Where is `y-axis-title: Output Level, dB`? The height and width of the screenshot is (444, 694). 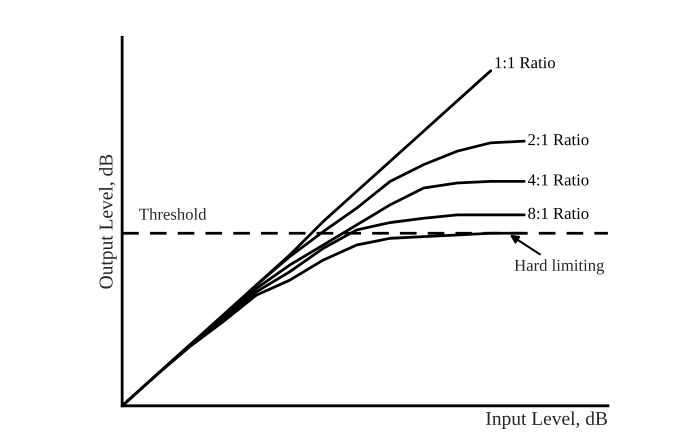 y-axis-title: Output Level, dB is located at coordinates (107, 221).